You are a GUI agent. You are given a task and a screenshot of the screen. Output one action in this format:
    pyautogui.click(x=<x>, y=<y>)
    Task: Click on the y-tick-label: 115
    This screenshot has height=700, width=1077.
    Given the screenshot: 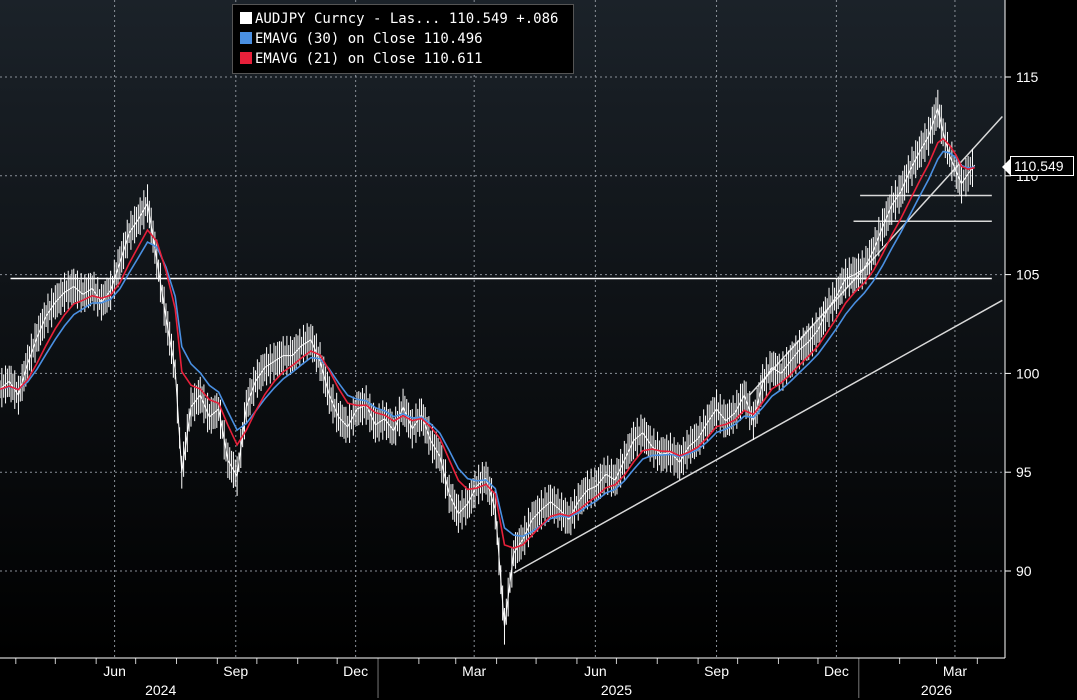 What is the action you would take?
    pyautogui.click(x=1027, y=77)
    